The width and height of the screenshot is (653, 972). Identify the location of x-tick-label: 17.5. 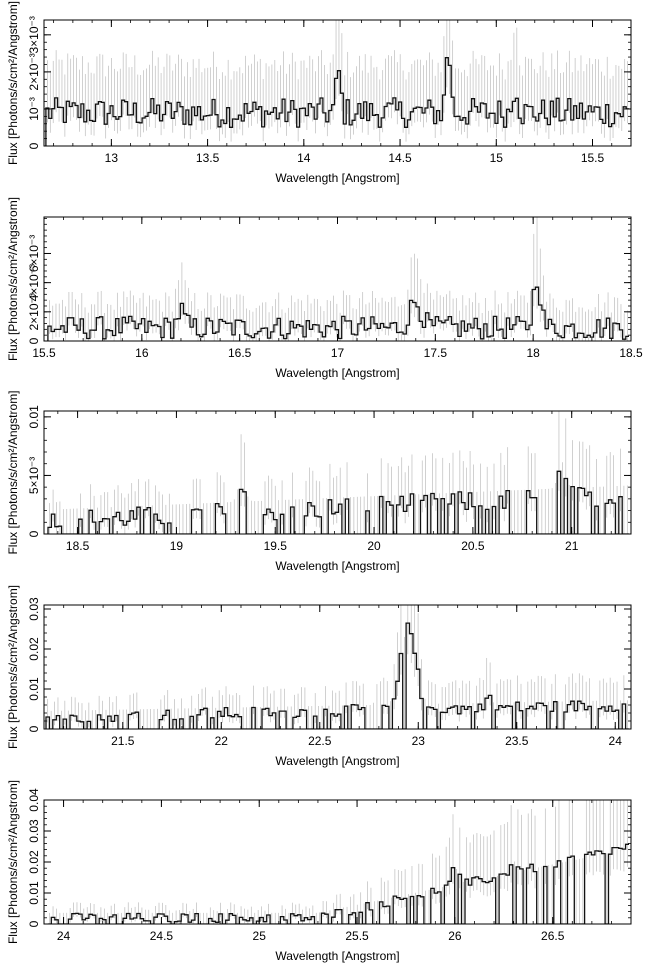
(436, 353).